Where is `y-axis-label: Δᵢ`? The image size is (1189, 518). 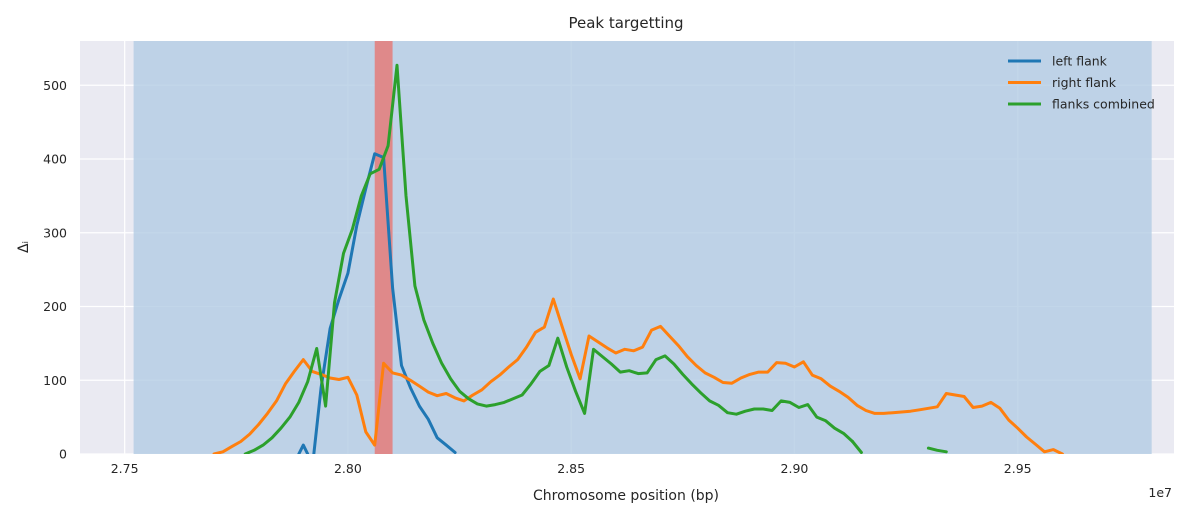 y-axis-label: Δᵢ is located at coordinates (24, 247).